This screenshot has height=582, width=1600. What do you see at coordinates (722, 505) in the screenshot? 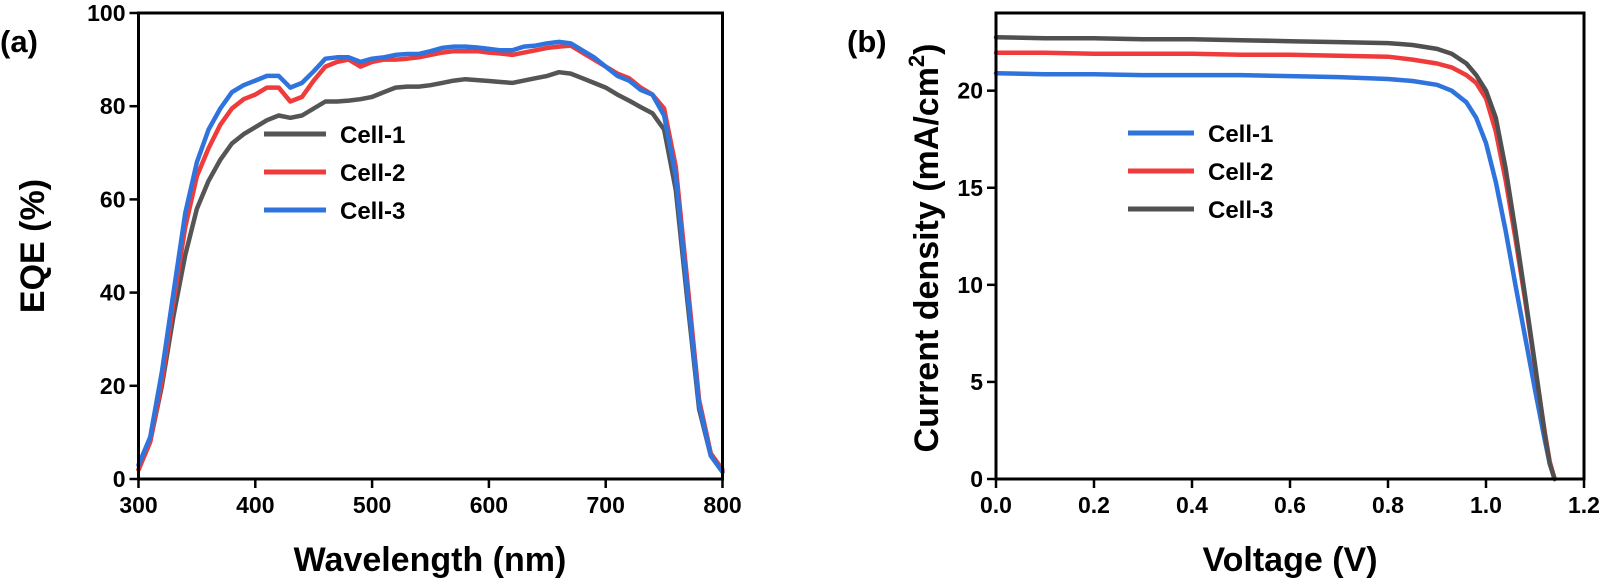
I see `a-x-tick-label: 800` at bounding box center [722, 505].